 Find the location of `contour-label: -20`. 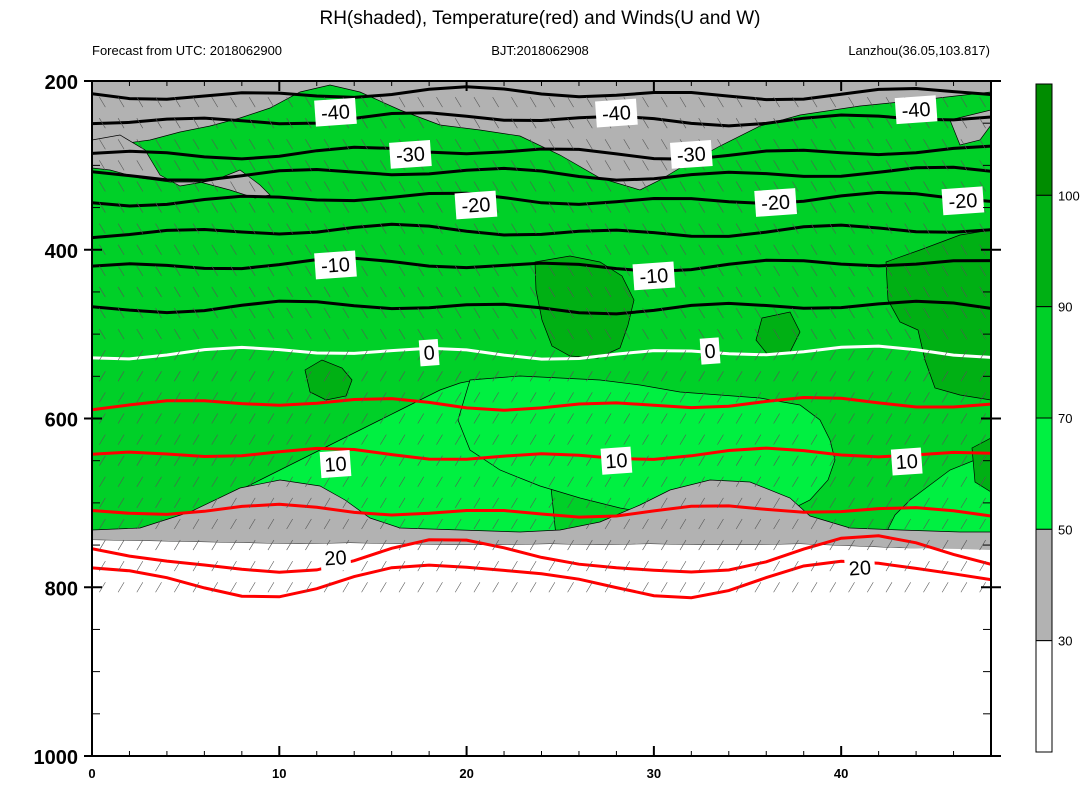

contour-label: -20 is located at coordinates (476, 205).